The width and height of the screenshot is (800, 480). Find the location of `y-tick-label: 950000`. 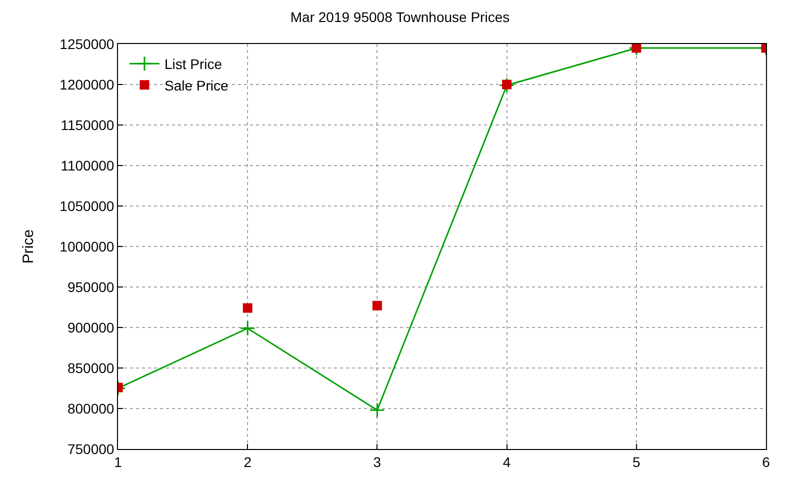

y-tick-label: 950000 is located at coordinates (90, 286).